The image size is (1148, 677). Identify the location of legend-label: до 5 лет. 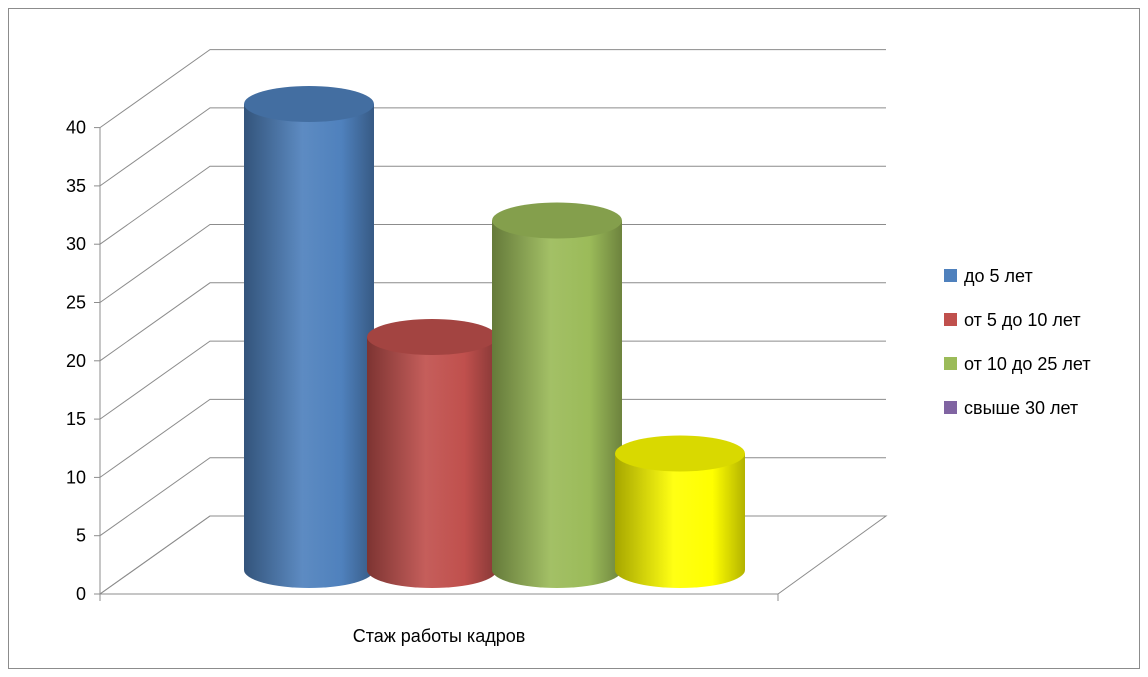
(998, 276).